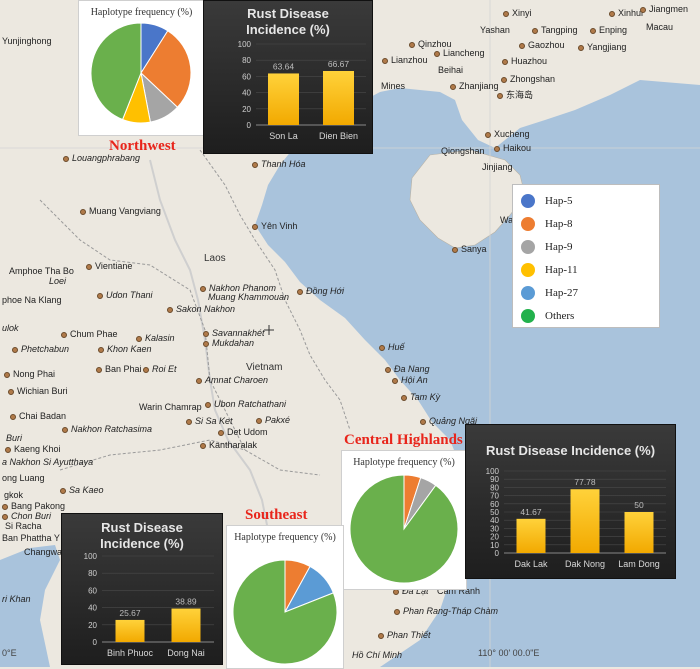 The image size is (700, 669). I want to click on place-label: Ban Phai, so click(119, 369).